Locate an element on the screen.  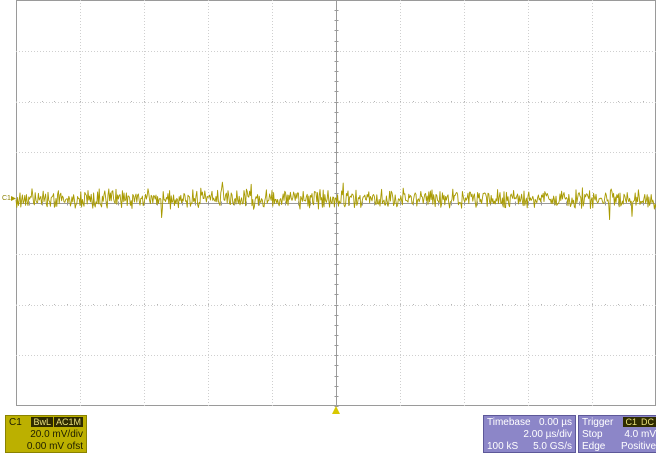
timebase-title: Timebase is located at coordinates (509, 422).